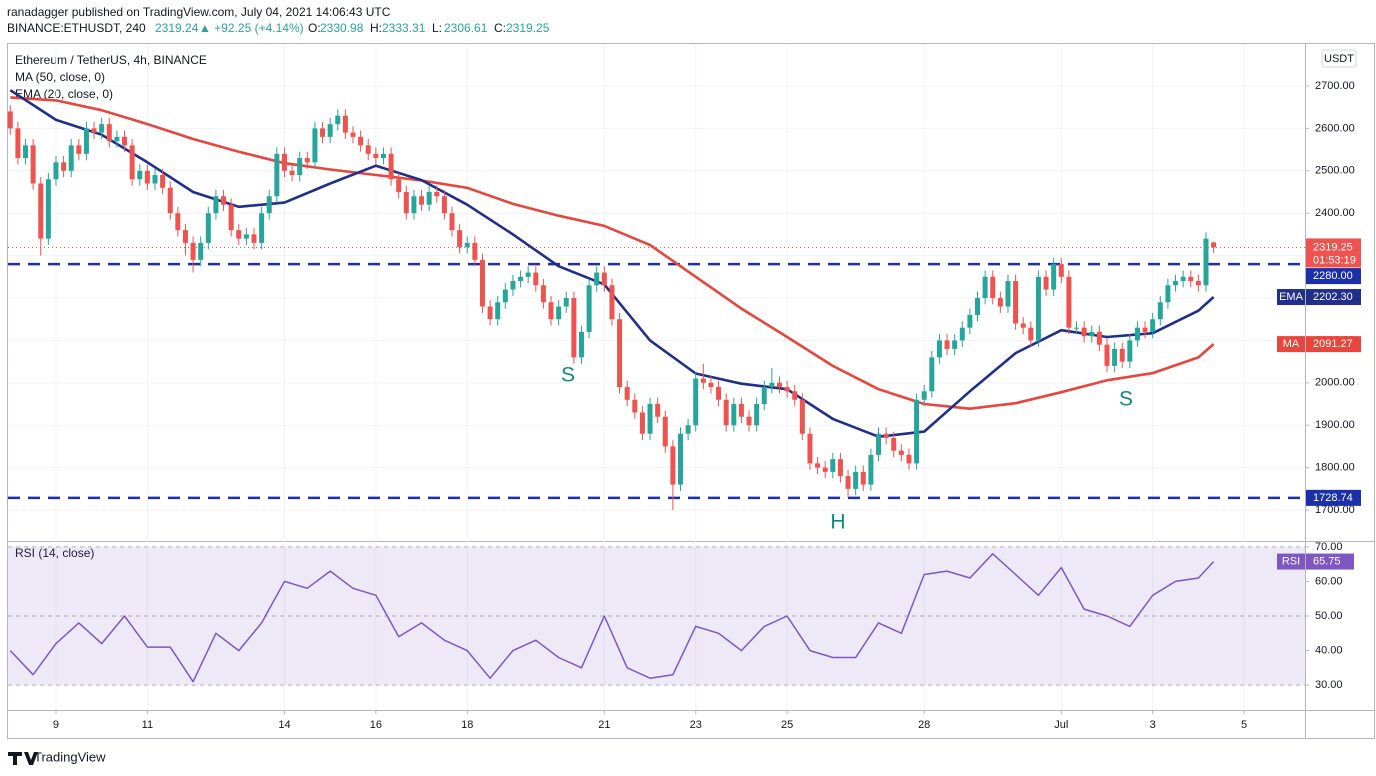 This screenshot has width=1376, height=776. I want to click on indicator-badge, so click(1333, 344).